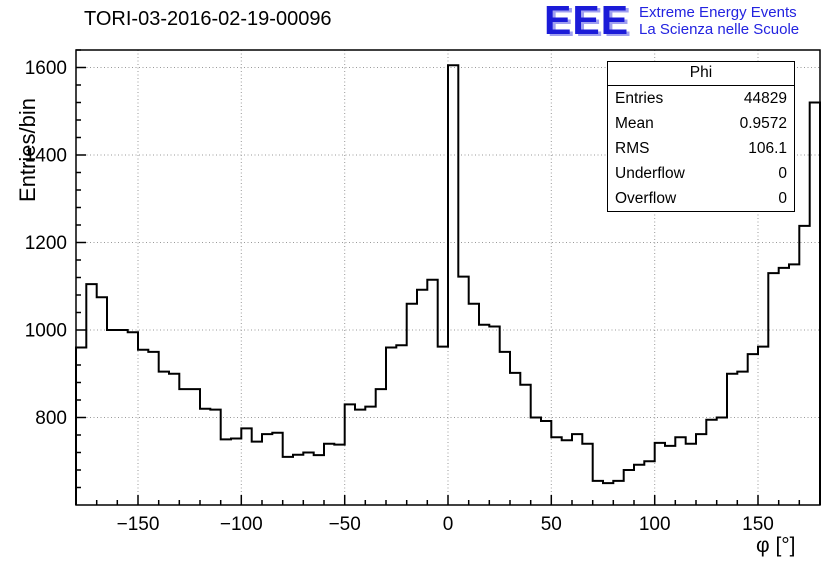 This screenshot has height=572, width=836. Describe the element at coordinates (655, 524) in the screenshot. I see `svg-text: 100` at that location.